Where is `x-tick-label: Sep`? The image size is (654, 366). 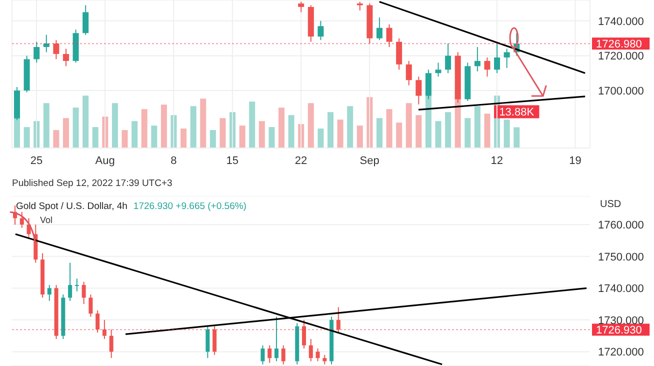 x-tick-label: Sep is located at coordinates (370, 160).